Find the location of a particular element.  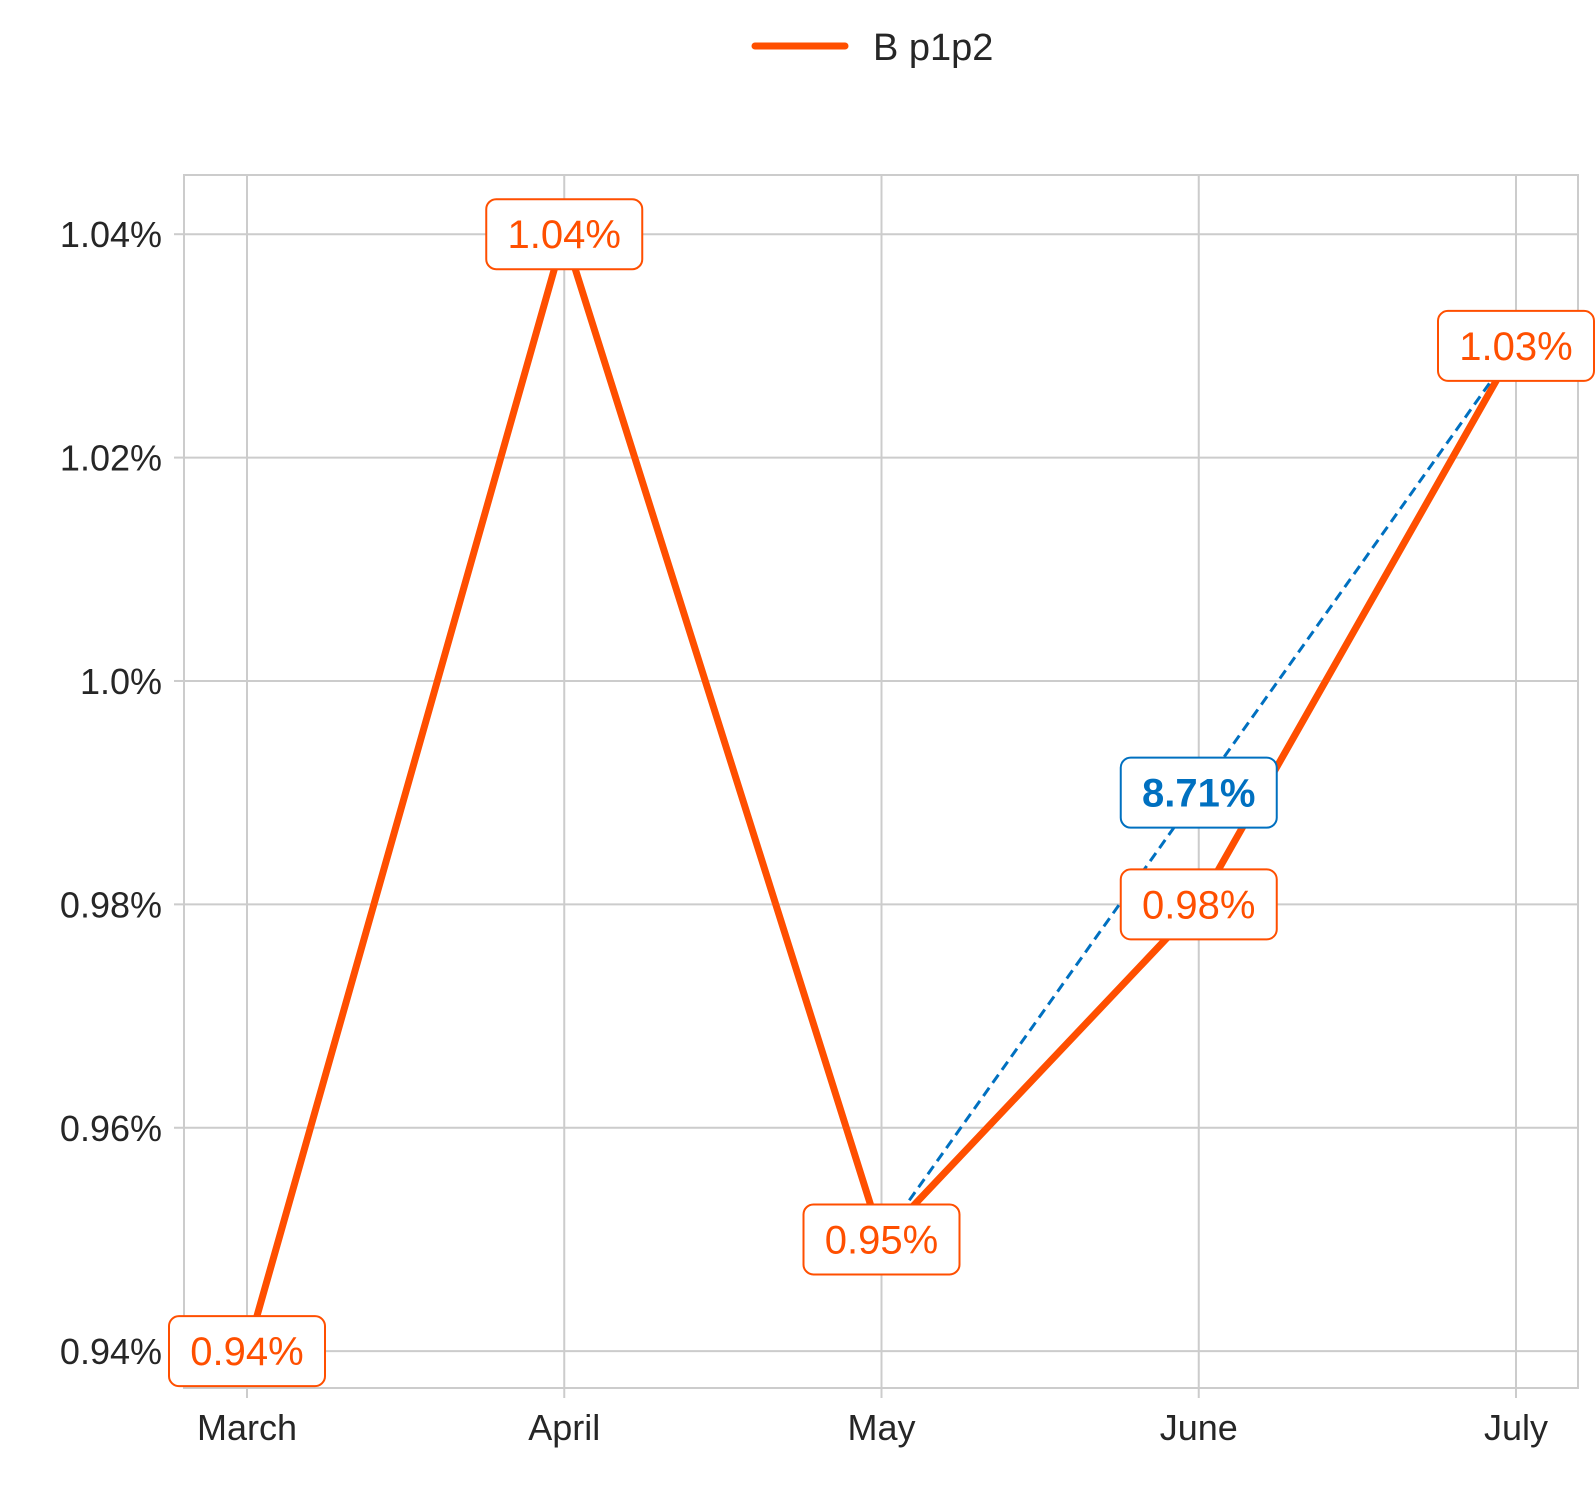

change-annotation-text: 8.71% is located at coordinates (1198, 794).